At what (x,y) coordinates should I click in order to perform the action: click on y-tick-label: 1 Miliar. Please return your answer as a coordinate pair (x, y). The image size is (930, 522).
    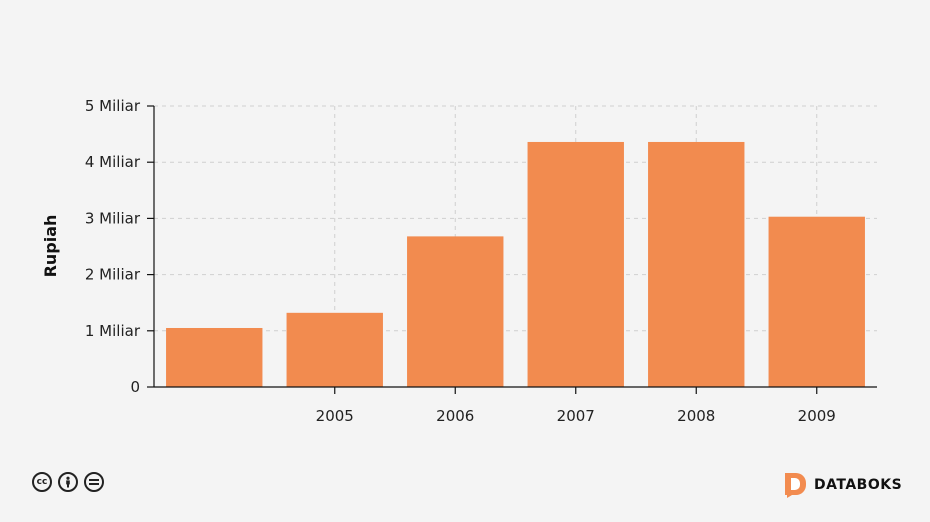
    Looking at the image, I should click on (113, 331).